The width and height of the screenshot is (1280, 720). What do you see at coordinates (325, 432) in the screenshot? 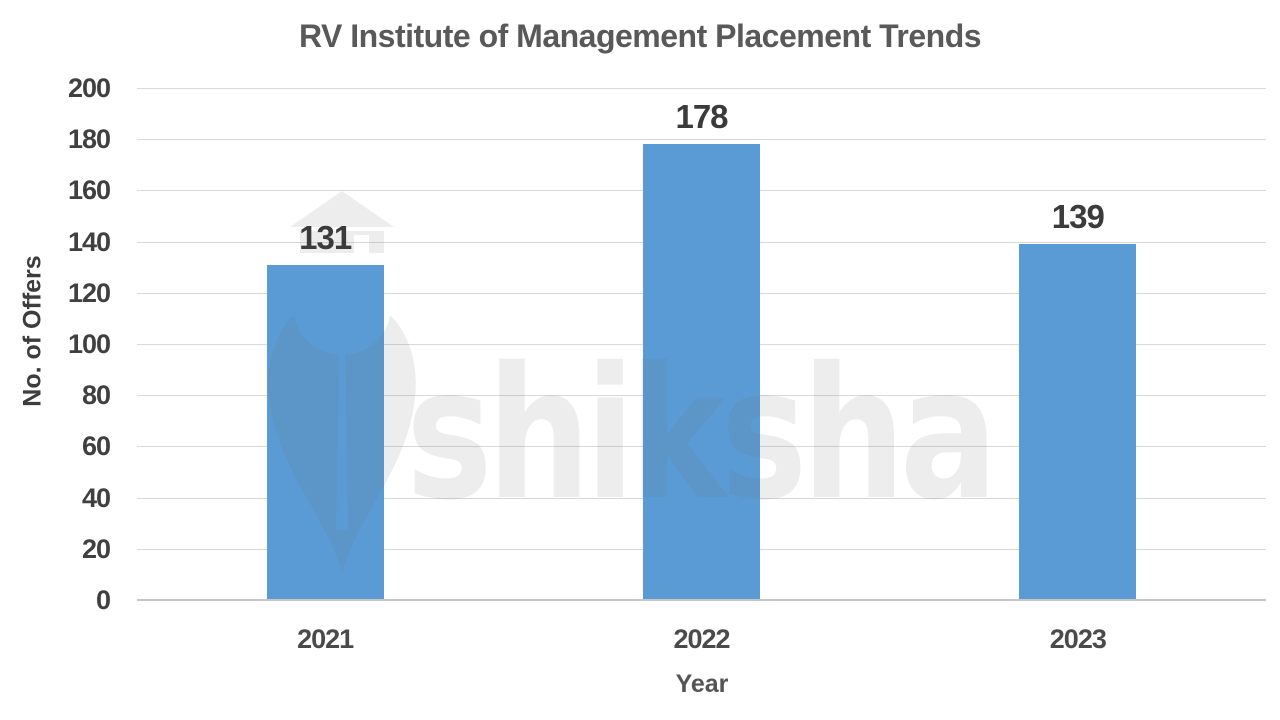
I see `bar-2021` at bounding box center [325, 432].